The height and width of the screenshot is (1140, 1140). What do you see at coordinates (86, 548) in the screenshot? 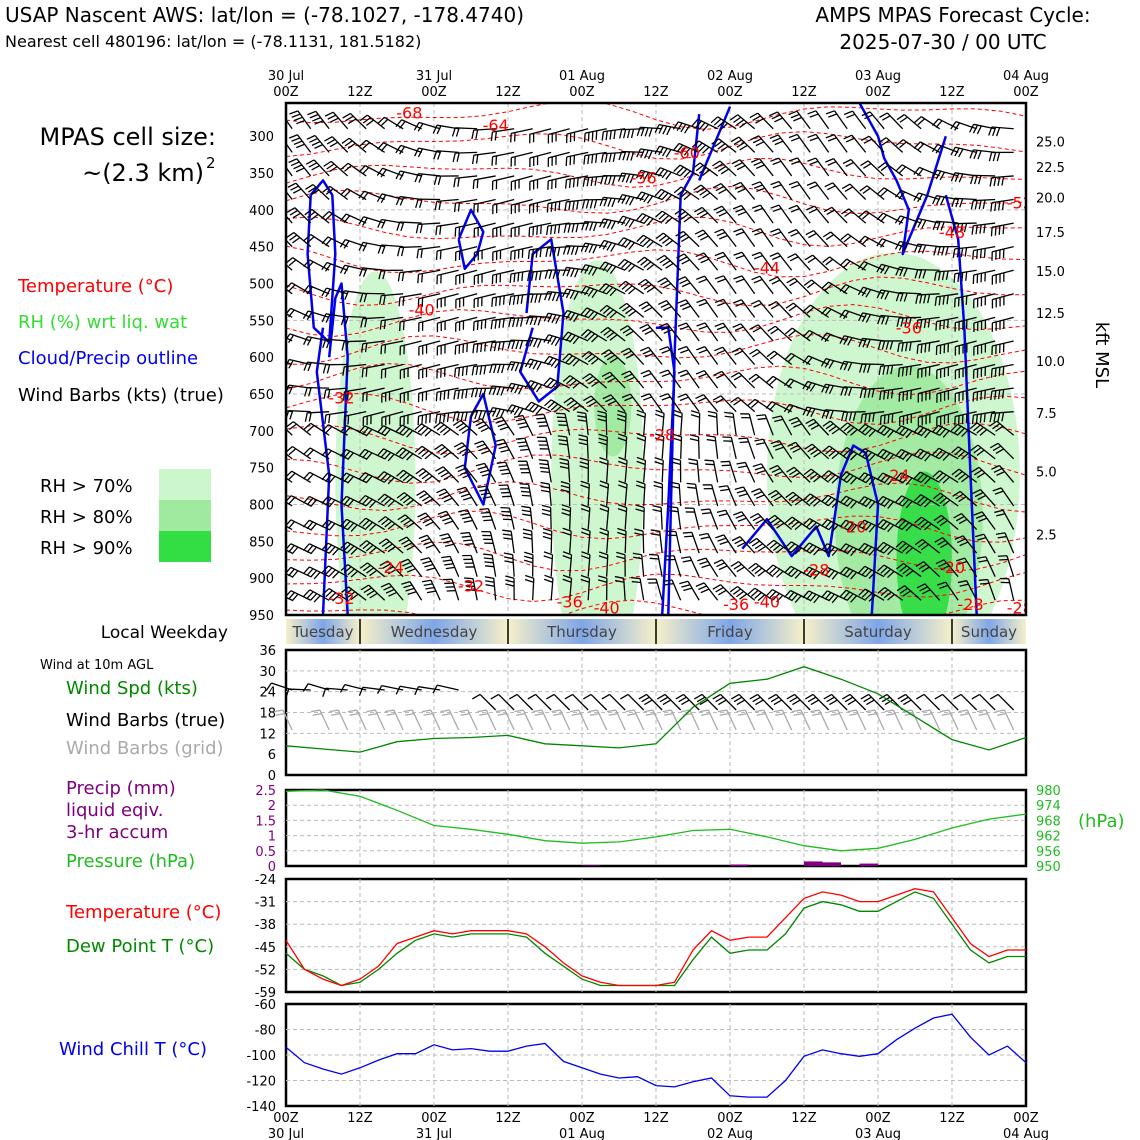
I see `rh-key-90: RH > 90%` at bounding box center [86, 548].